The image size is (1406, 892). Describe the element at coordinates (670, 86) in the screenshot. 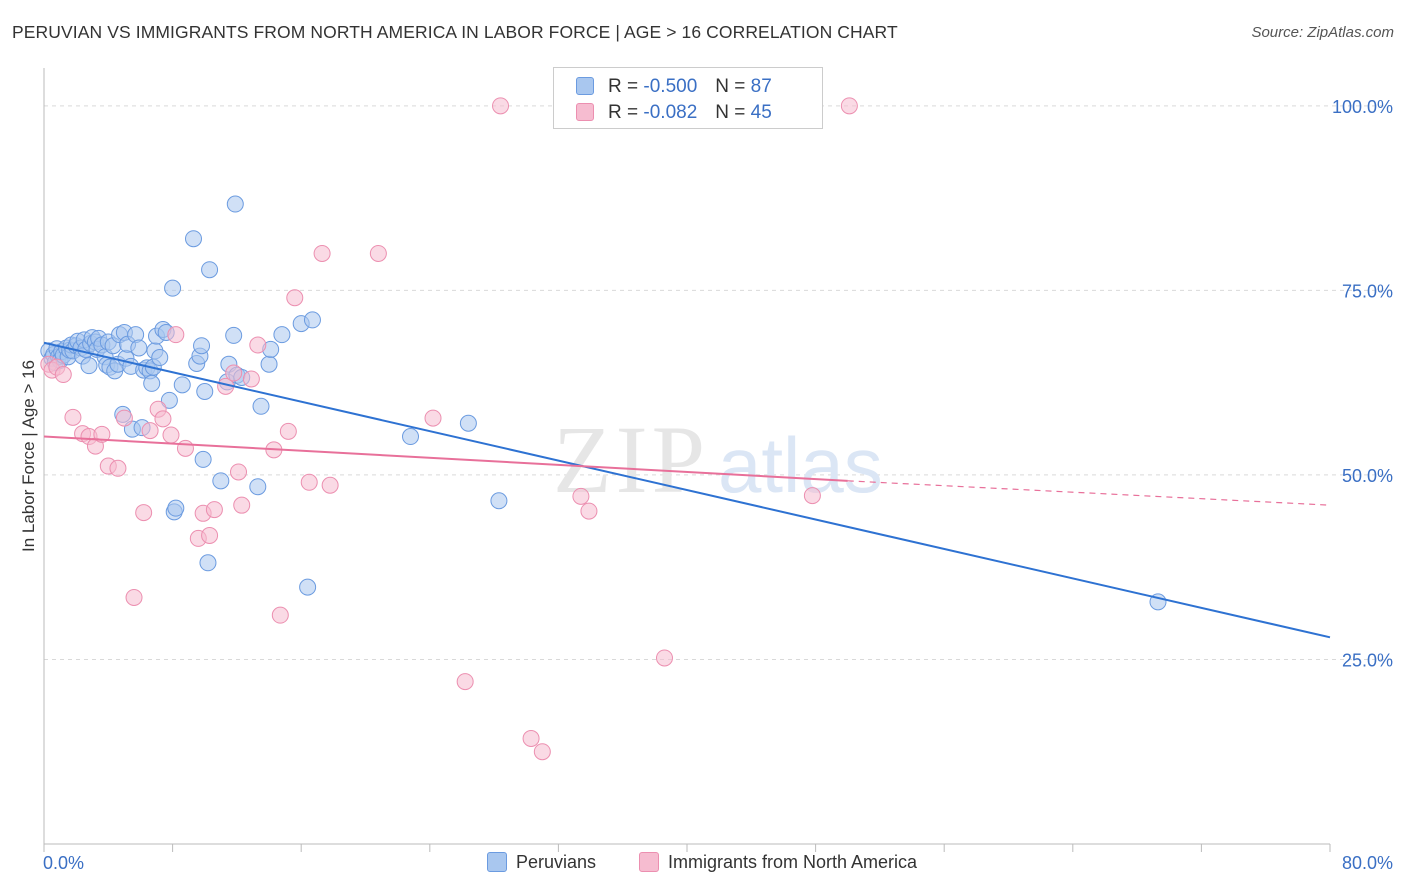

I see `r-value-peruvians: -0.500` at that location.